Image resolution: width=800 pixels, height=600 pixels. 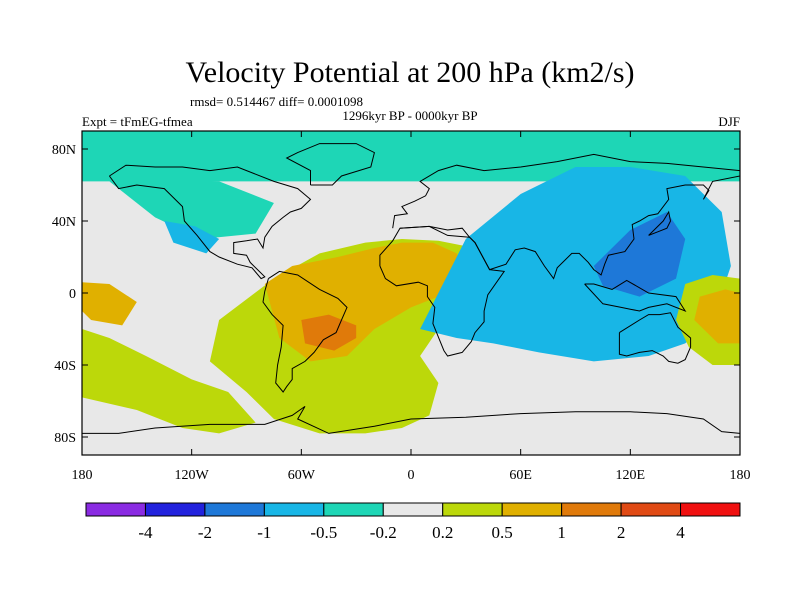 I want to click on x-tick-label: 60E, so click(x=520, y=475).